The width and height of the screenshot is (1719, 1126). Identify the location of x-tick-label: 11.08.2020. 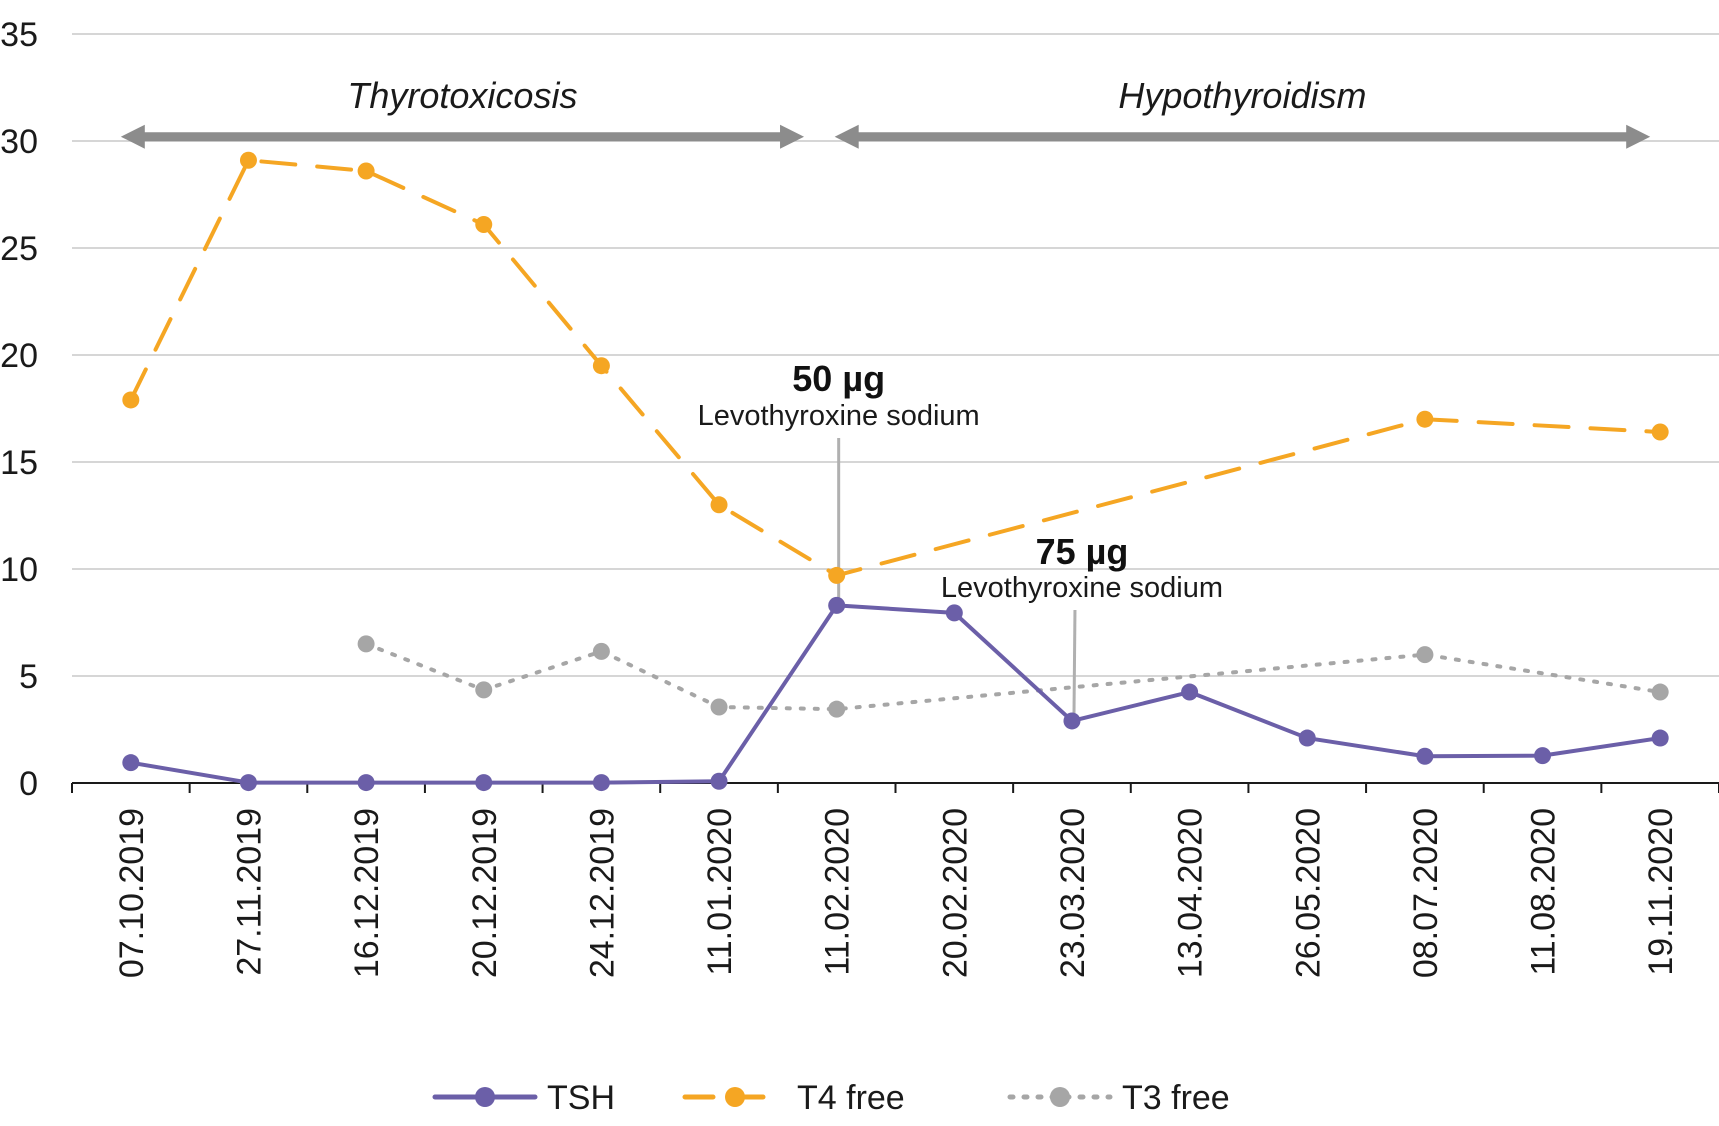
(1544, 892).